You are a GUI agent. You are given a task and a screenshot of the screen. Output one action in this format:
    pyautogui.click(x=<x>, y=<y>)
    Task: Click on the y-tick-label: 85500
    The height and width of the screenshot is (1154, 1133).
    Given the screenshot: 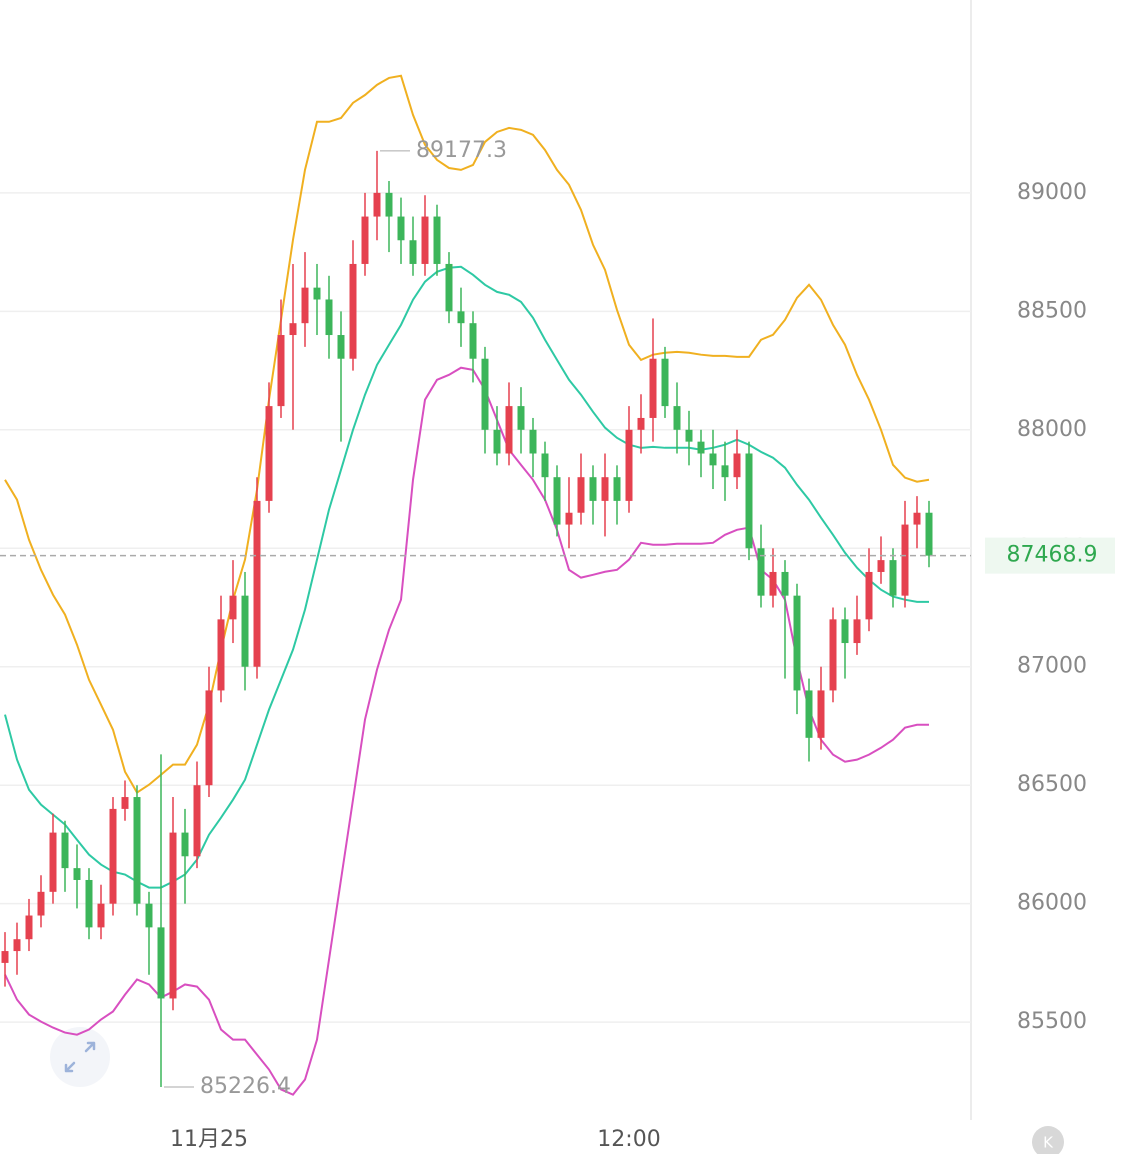 What is the action you would take?
    pyautogui.click(x=1052, y=1021)
    